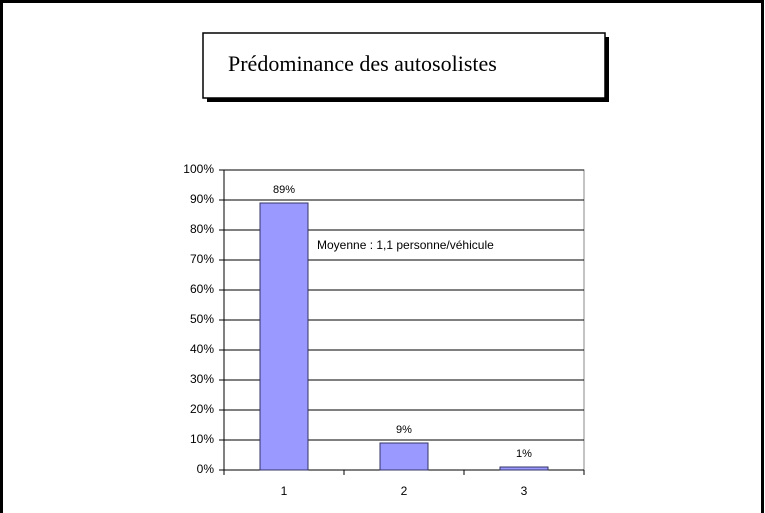 Image resolution: width=765 pixels, height=513 pixels. I want to click on y-tick-label: 100%, so click(198, 169).